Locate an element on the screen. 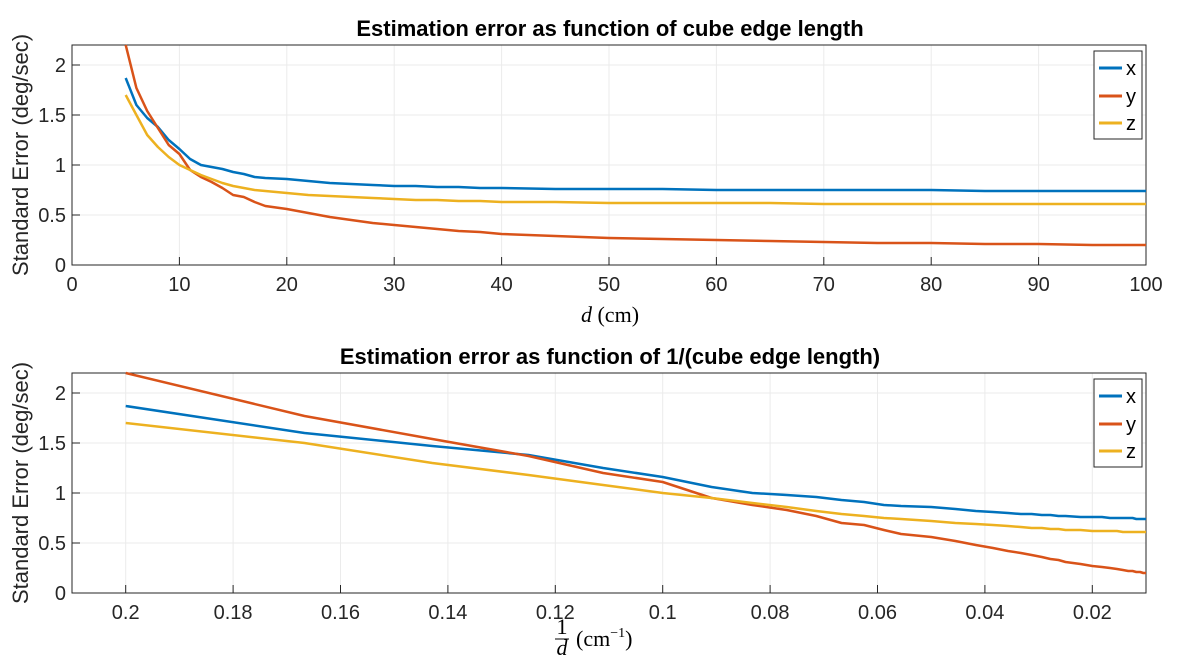 The image size is (1196, 661). bottom-x-tick-label: 0.06 is located at coordinates (877, 613).